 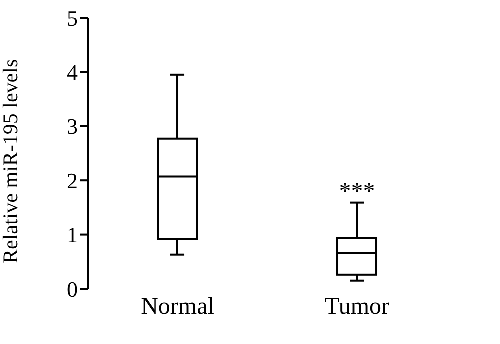 What do you see at coordinates (357, 191) in the screenshot?
I see `annotation: ***` at bounding box center [357, 191].